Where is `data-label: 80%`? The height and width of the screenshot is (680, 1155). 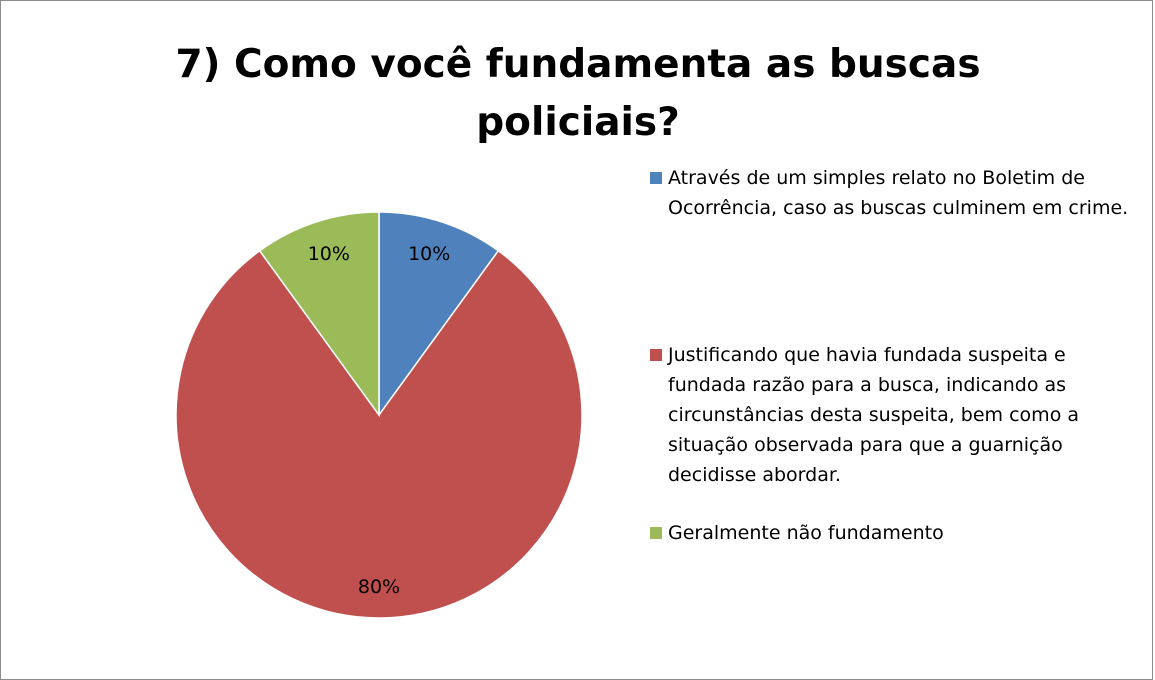
data-label: 80% is located at coordinates (379, 587).